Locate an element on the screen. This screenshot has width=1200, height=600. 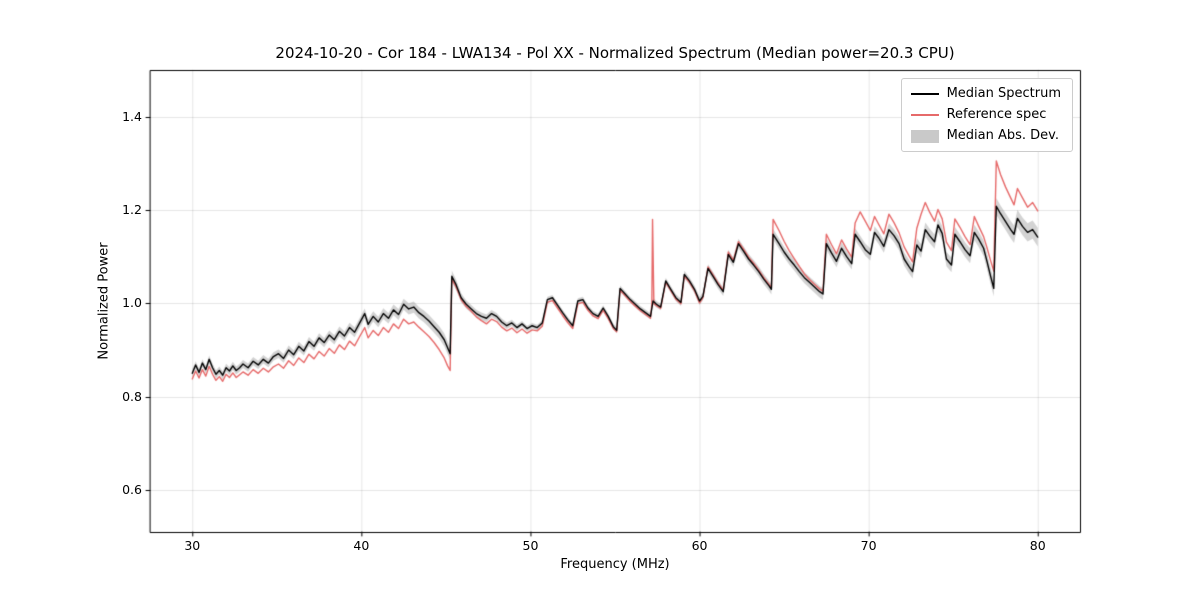
legend-label-median-abs-dev: Median Abs. Dev. is located at coordinates (1003, 135).